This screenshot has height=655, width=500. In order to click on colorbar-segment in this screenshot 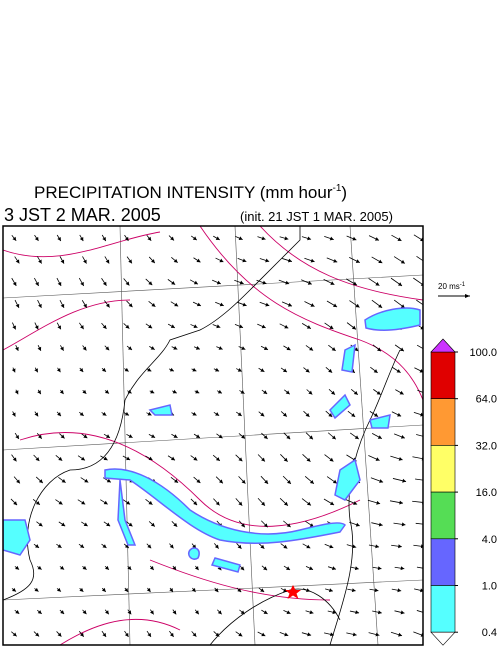, I will do `click(443, 515)`.